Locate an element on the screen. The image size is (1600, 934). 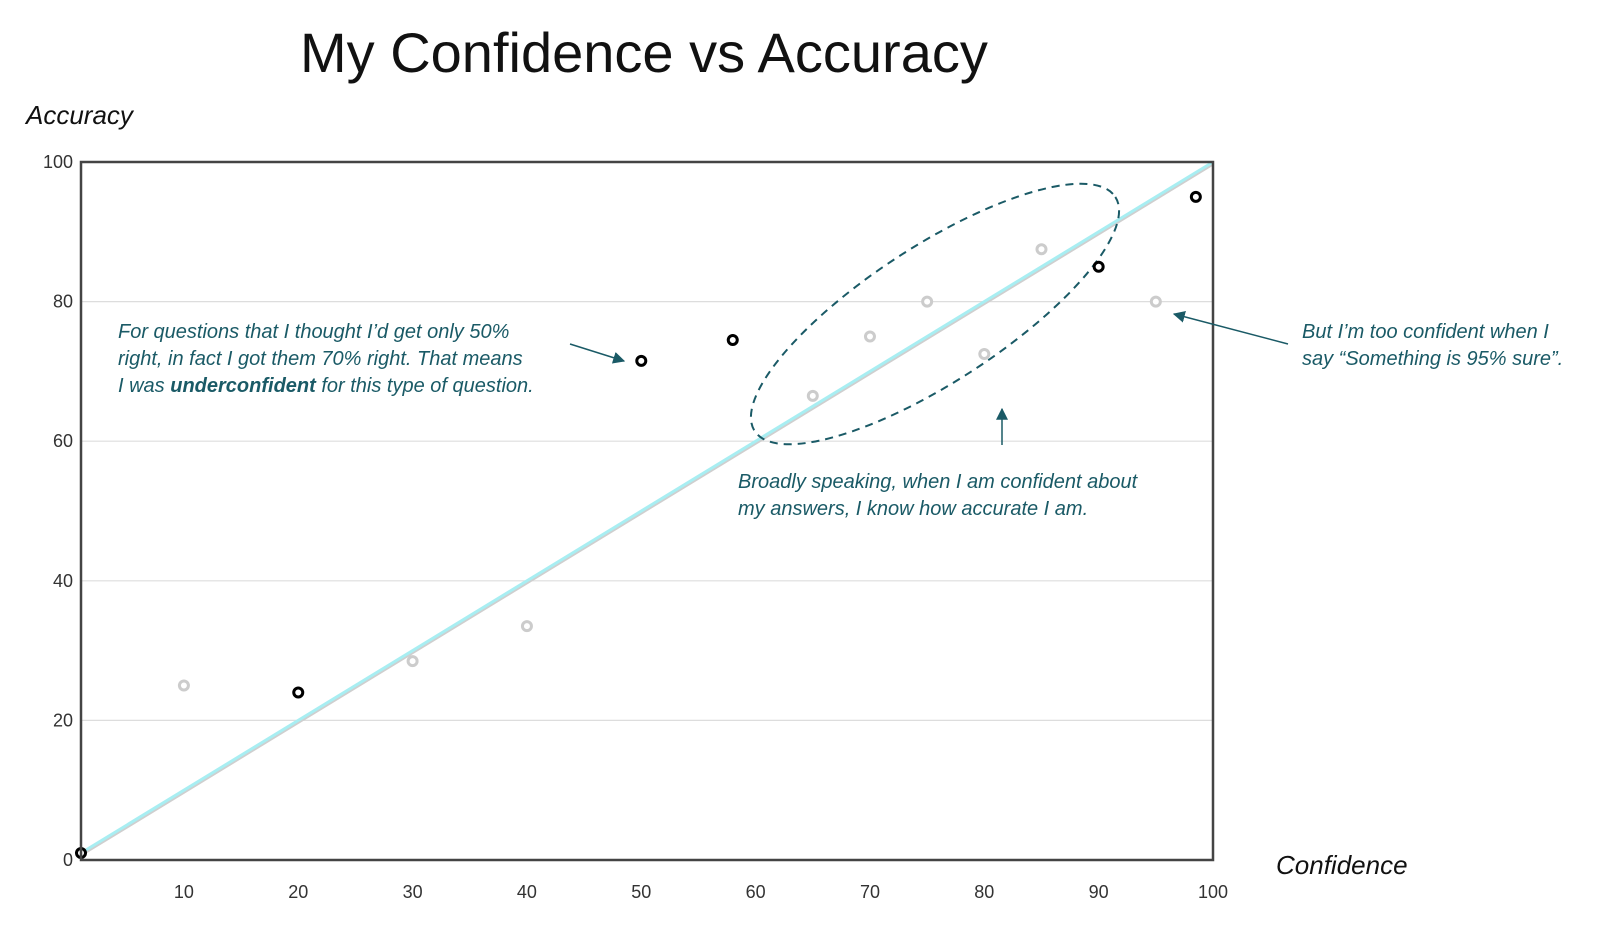
svg-text: say “Something is 95% sure”. is located at coordinates (1432, 359).